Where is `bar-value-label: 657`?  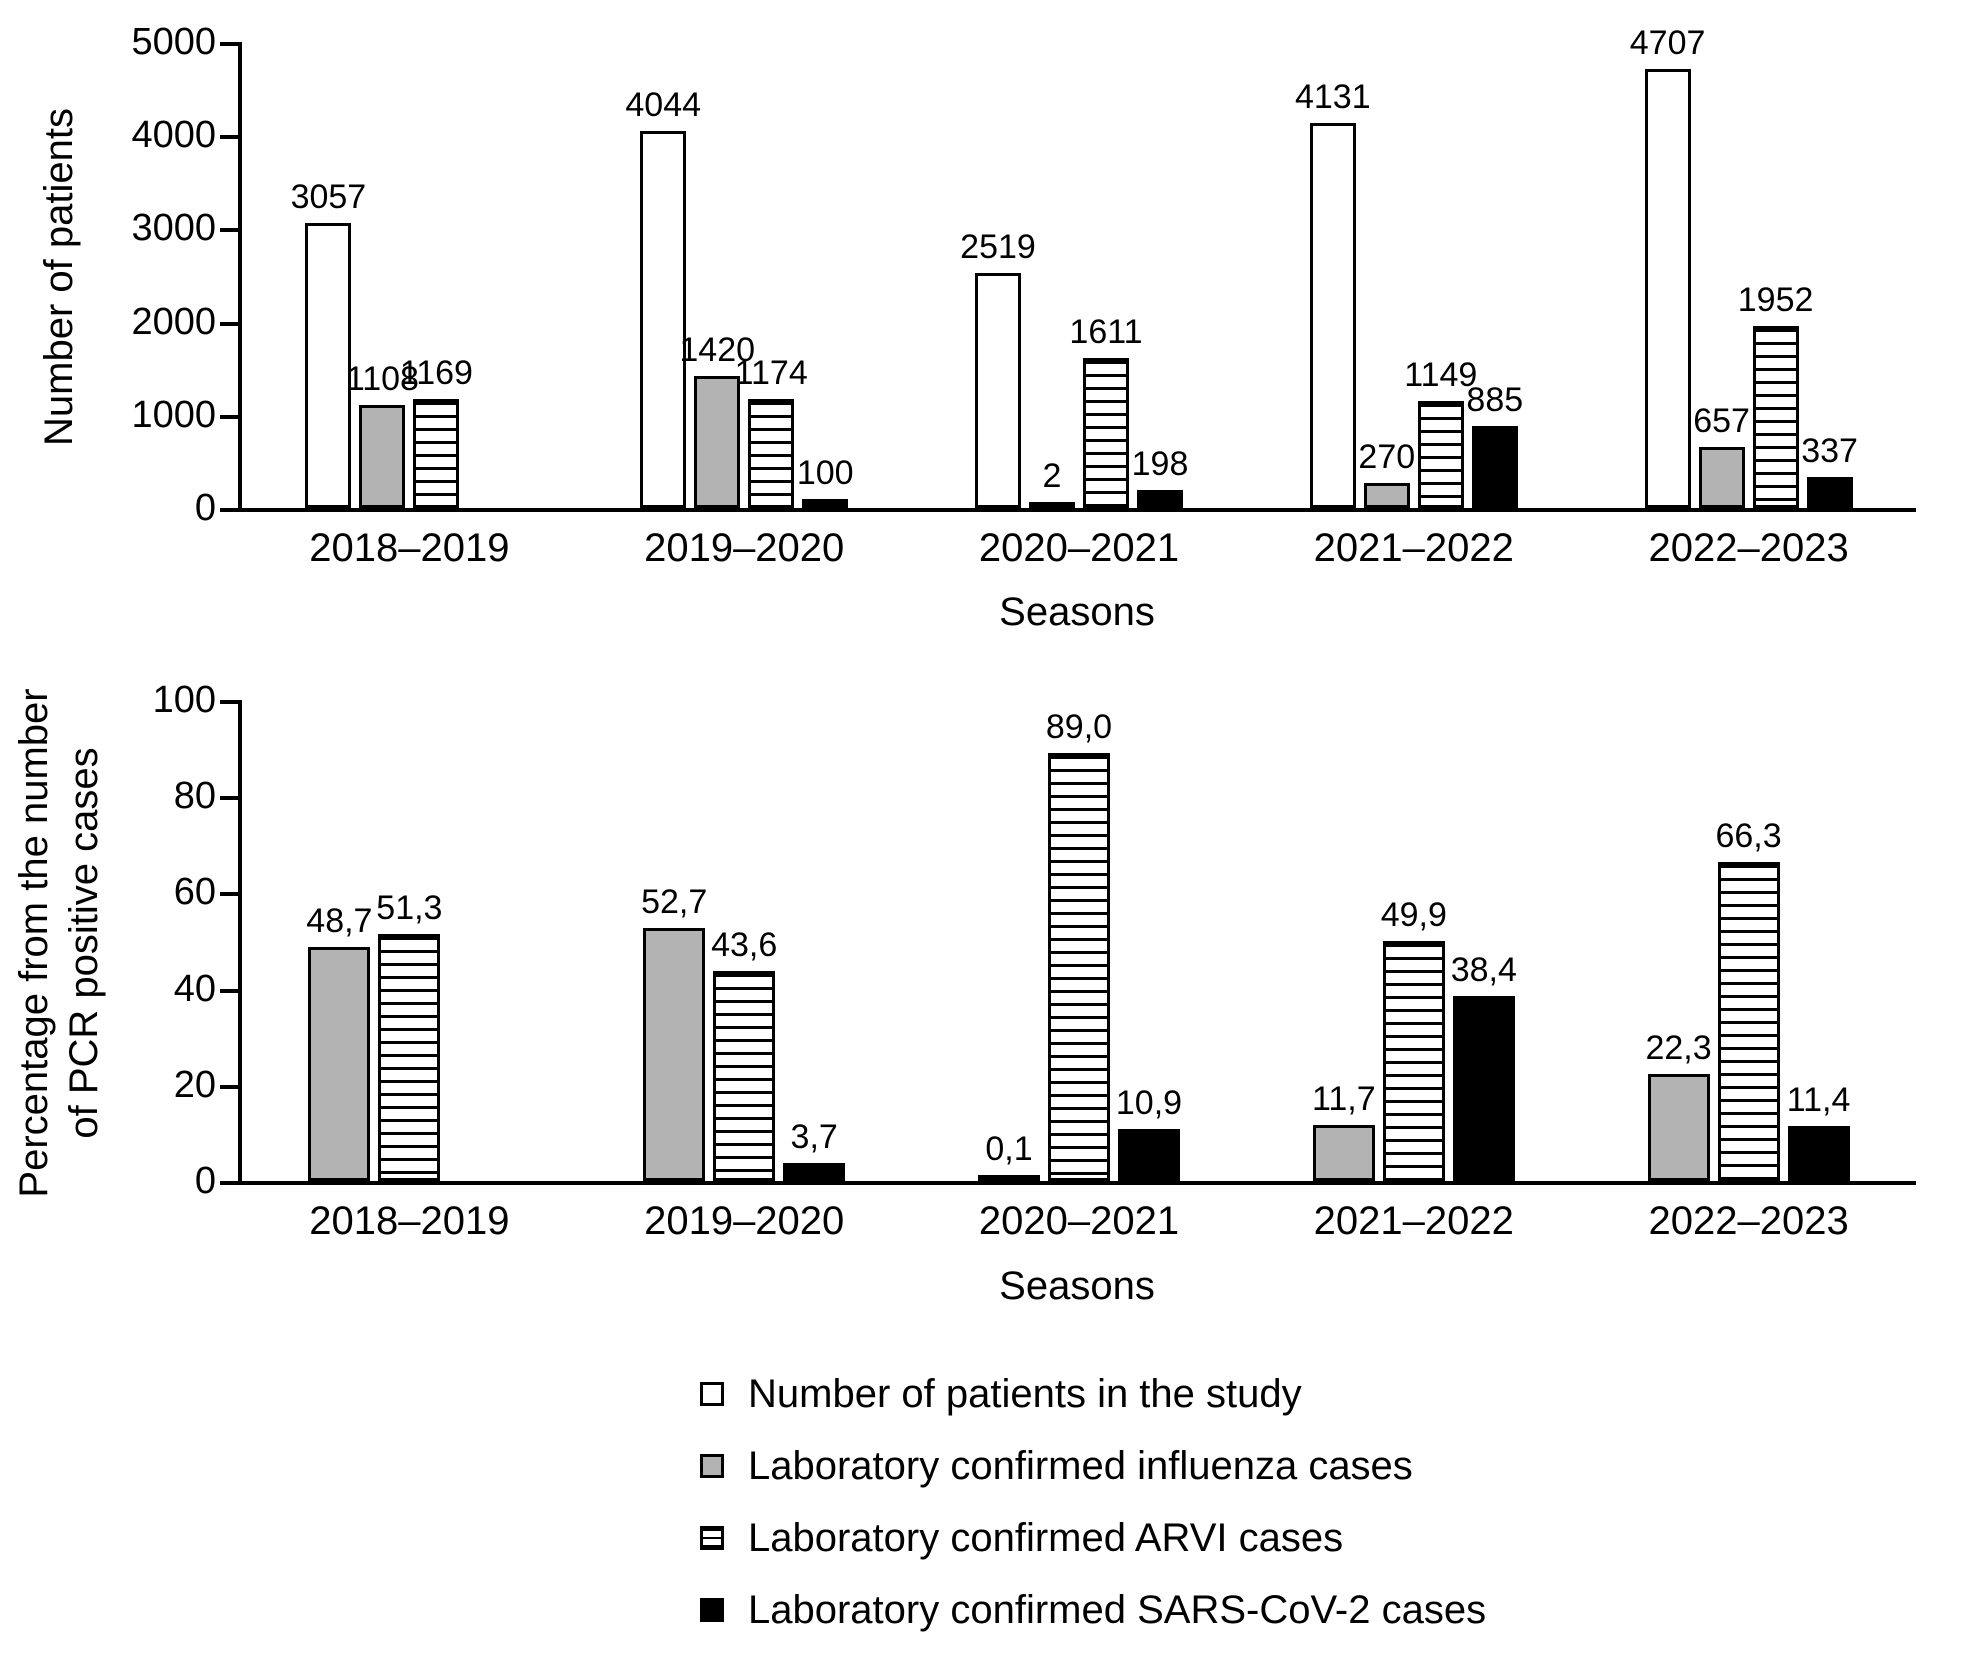 bar-value-label: 657 is located at coordinates (1721, 420).